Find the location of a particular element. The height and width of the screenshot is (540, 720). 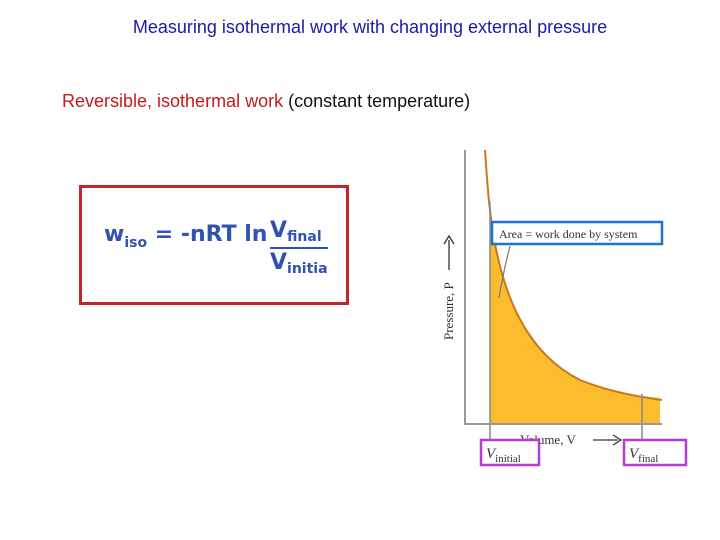

denominator-v: V is located at coordinates (279, 263).